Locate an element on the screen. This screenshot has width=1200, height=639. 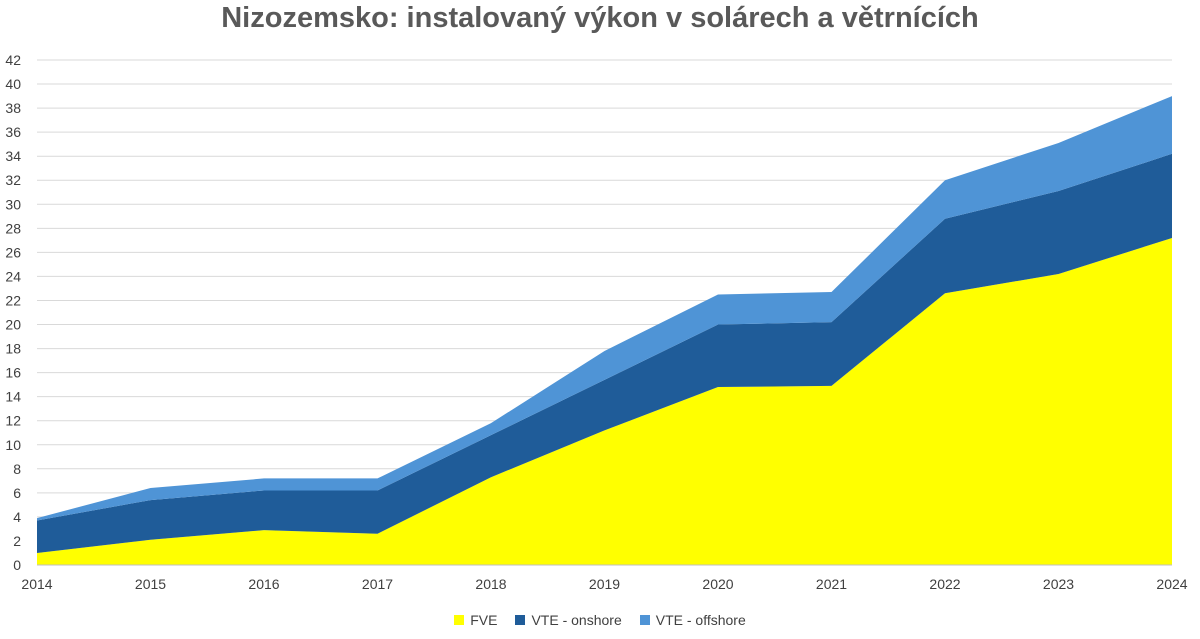
y-tick-label: 34 is located at coordinates (13, 156).